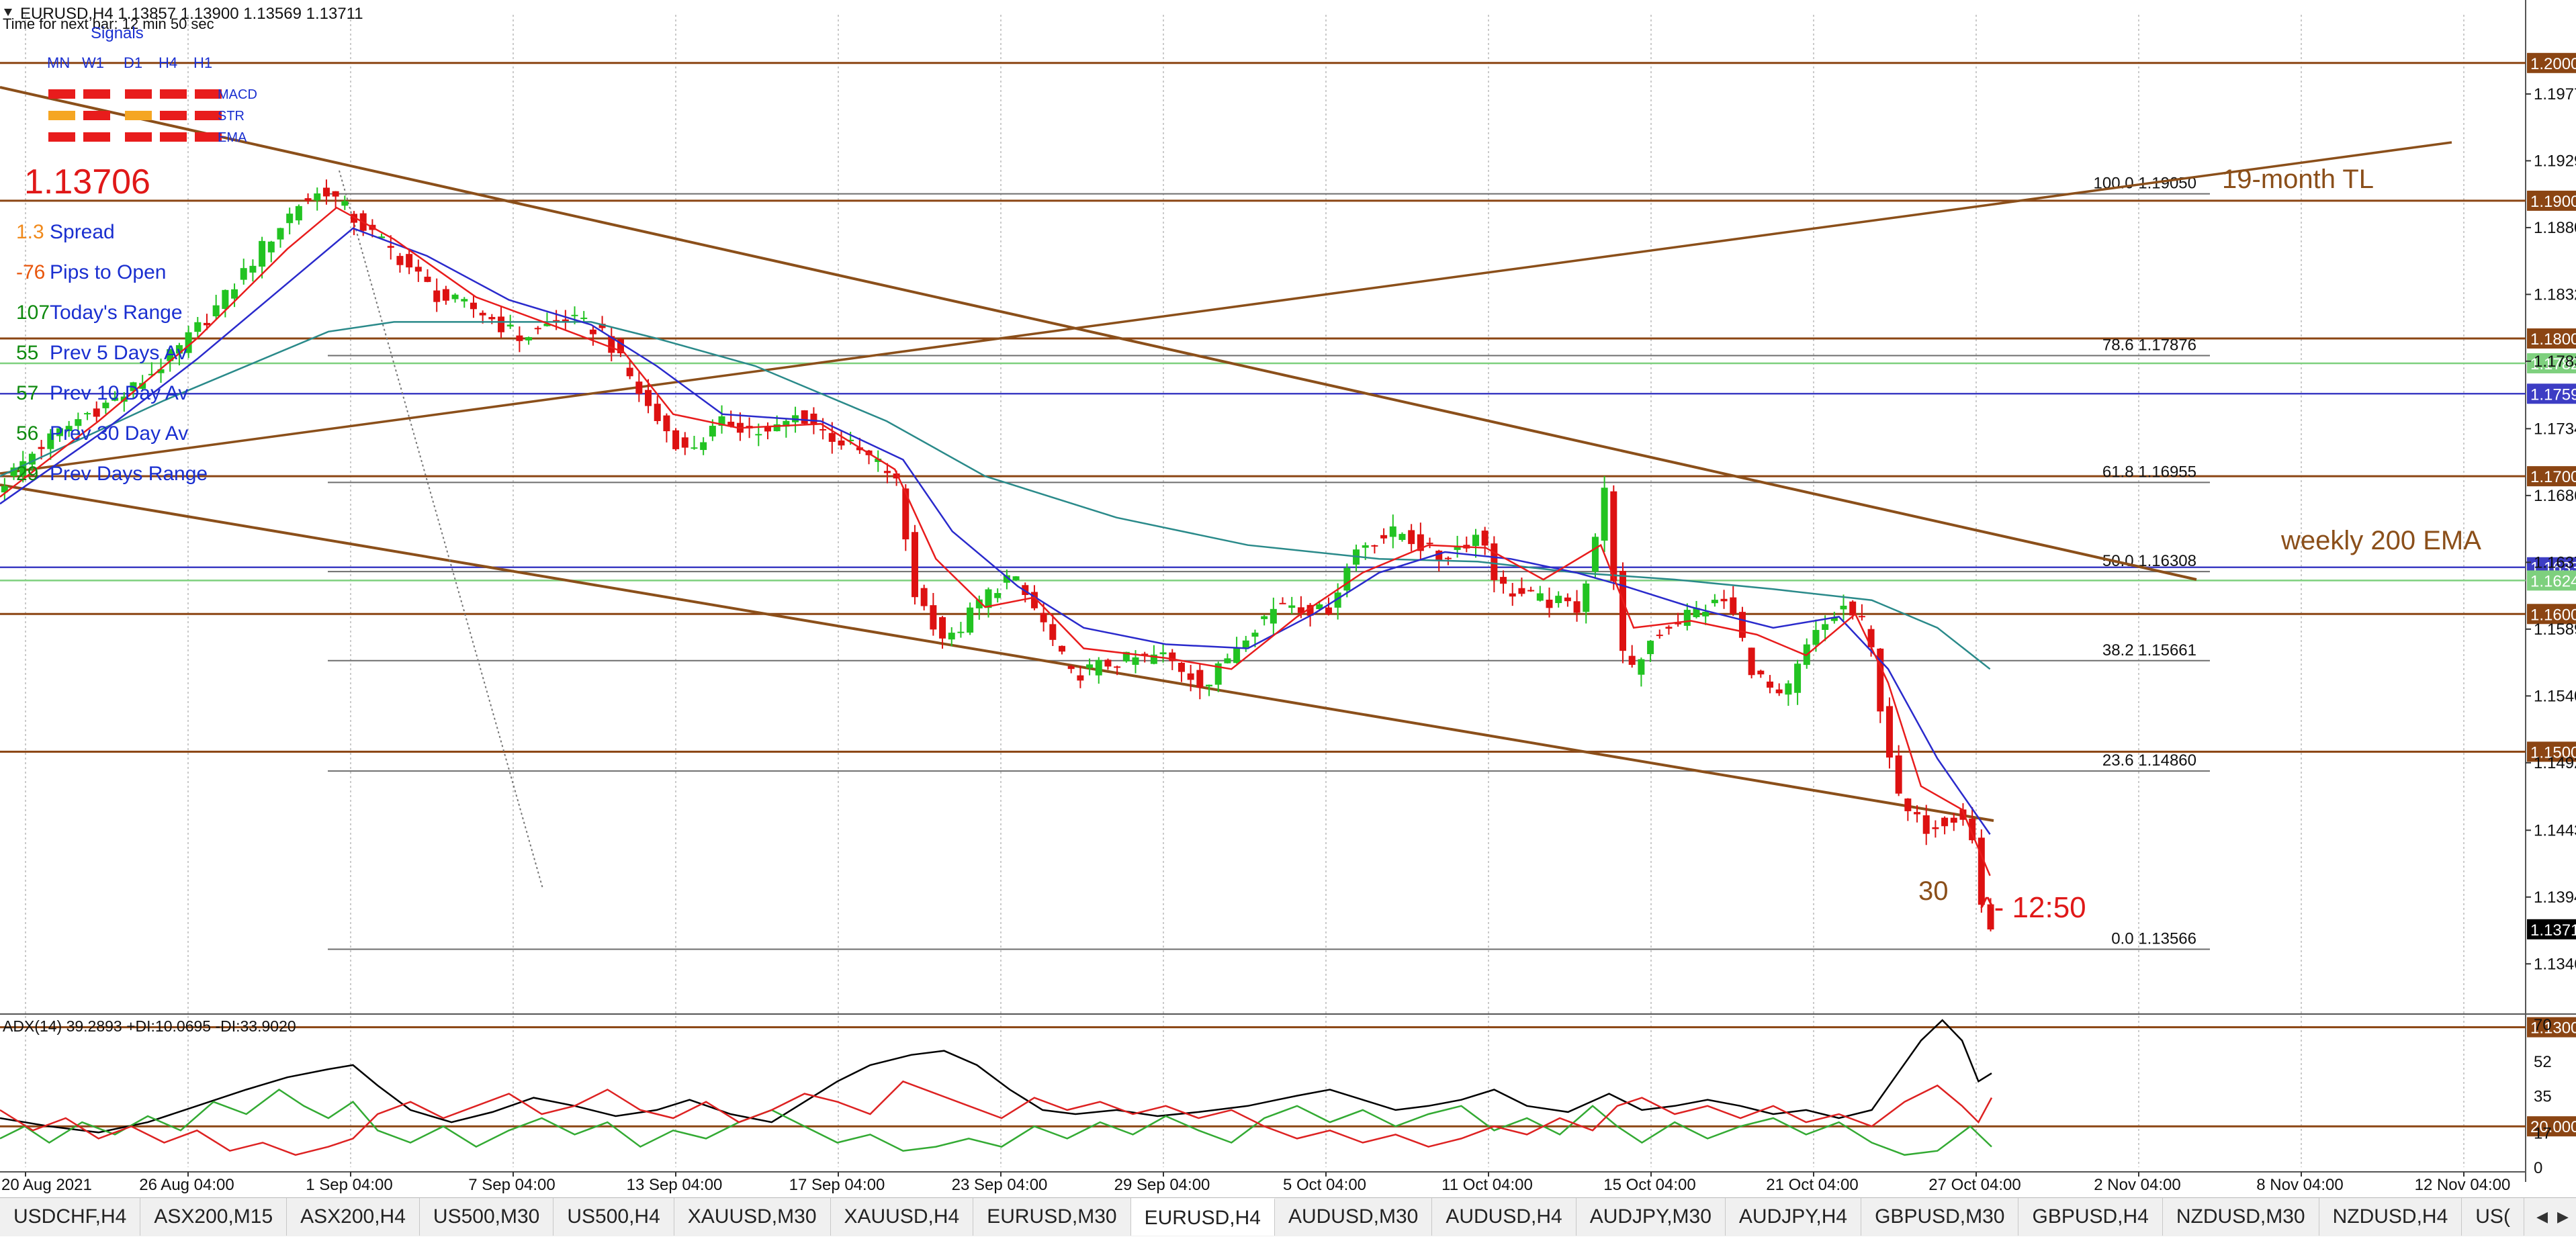 The height and width of the screenshot is (1237, 2576). Describe the element at coordinates (675, 1185) in the screenshot. I see `time-tick-label: 13 Sep 04:00` at that location.